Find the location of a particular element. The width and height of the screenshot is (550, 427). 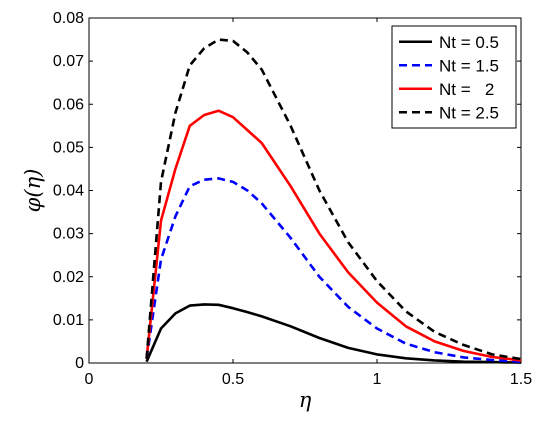

legend-label: Nt = 0.5 is located at coordinates (469, 42).